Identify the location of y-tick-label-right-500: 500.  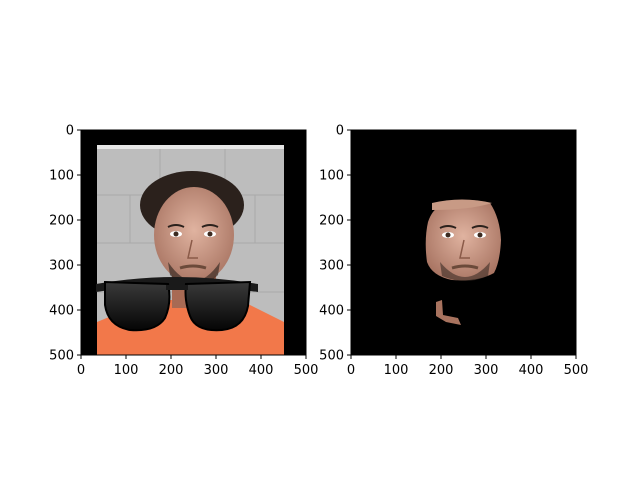
(331, 356).